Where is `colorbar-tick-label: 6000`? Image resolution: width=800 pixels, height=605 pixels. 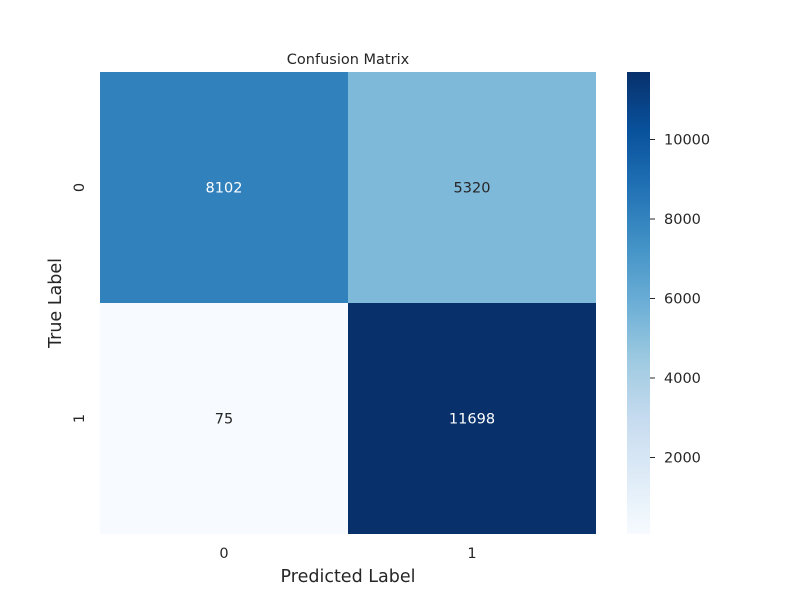 colorbar-tick-label: 6000 is located at coordinates (682, 299).